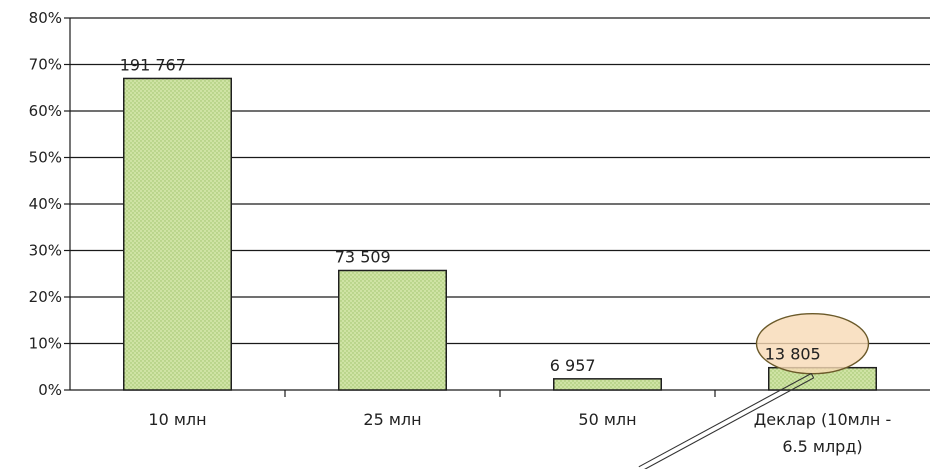 The image size is (936, 469). What do you see at coordinates (50, 390) in the screenshot?
I see `y-tick-label: 0%` at bounding box center [50, 390].